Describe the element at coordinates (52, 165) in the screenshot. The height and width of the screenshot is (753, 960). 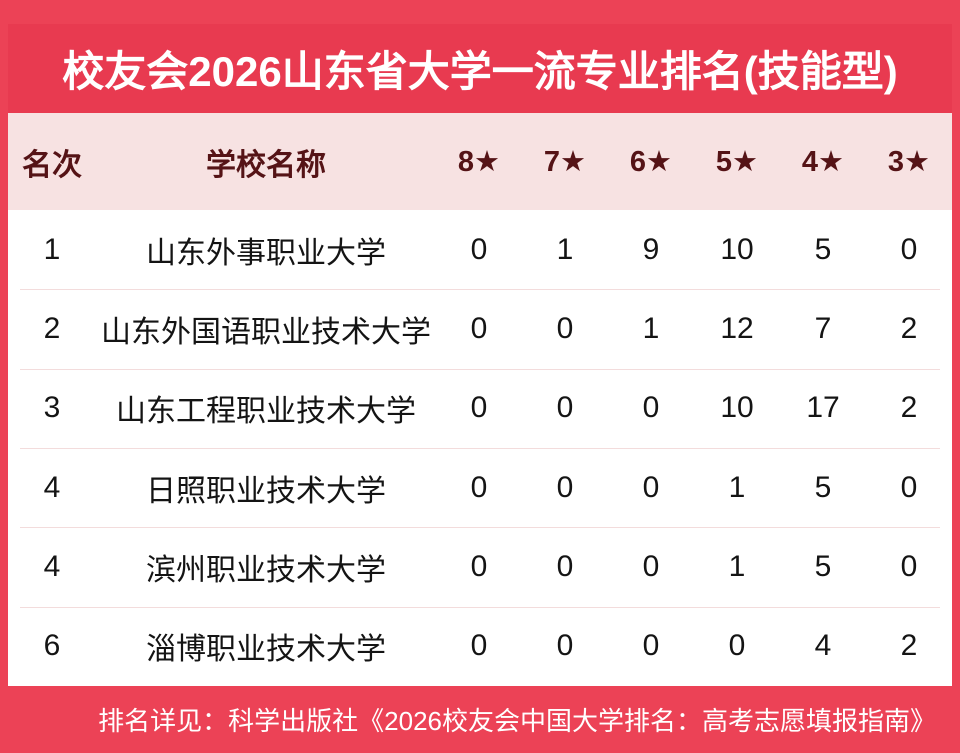
I see `header-rank: 名次` at that location.